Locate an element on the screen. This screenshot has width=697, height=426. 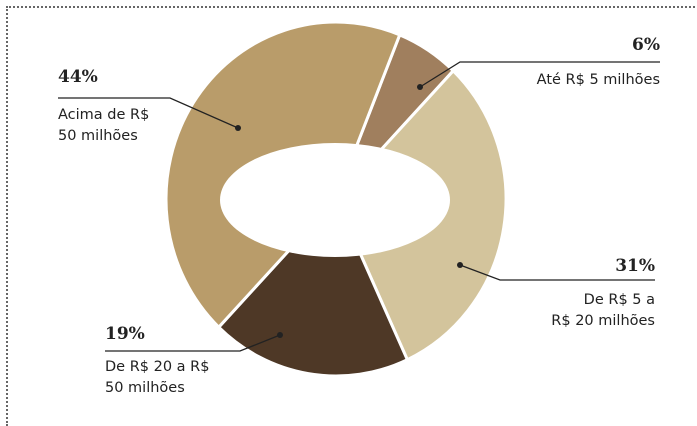
value-label: 44% is located at coordinates (78, 77).